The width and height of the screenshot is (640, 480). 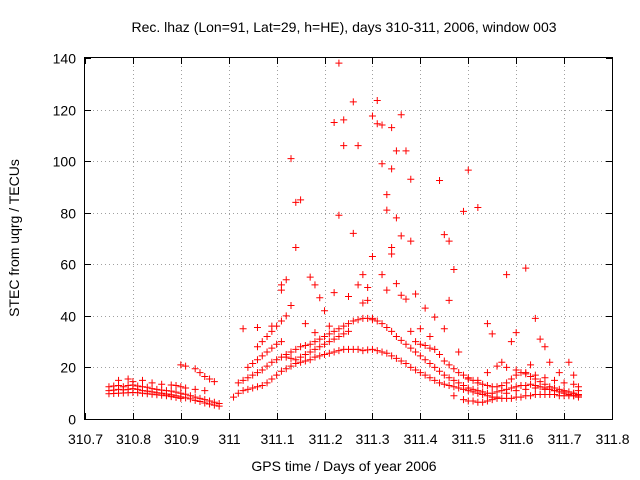 What do you see at coordinates (68, 265) in the screenshot?
I see `y-tick-label: 60` at bounding box center [68, 265].